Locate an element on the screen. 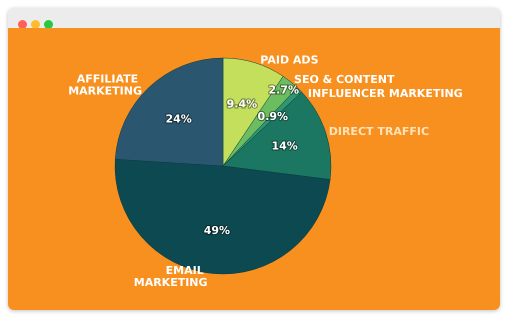 The height and width of the screenshot is (320, 512). slice-label: EMAIL MARKETING is located at coordinates (171, 277).